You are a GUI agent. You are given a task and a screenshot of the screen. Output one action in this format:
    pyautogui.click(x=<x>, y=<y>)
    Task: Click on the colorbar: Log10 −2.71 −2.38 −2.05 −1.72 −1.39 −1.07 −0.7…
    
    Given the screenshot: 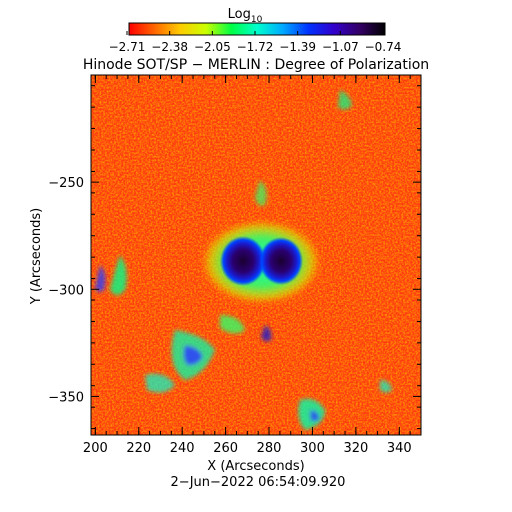 What is the action you would take?
    pyautogui.click(x=255, y=30)
    